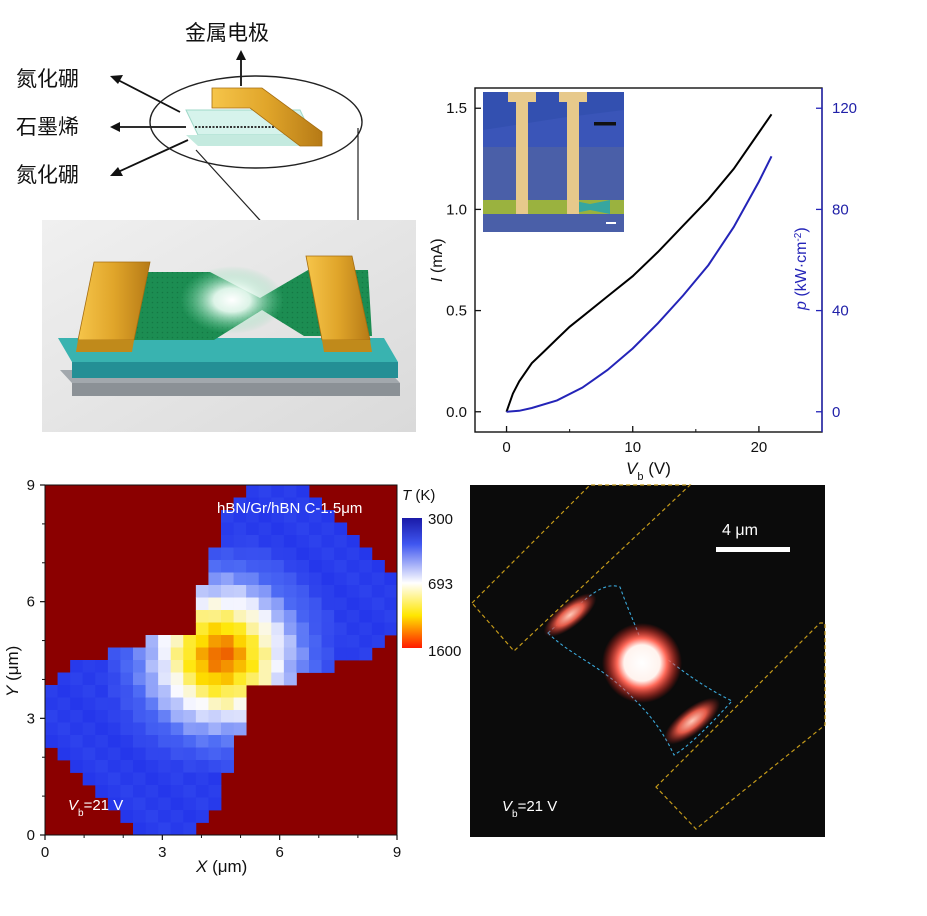 Image resolution: width=927 pixels, height=916 pixels. Describe the element at coordinates (553, 162) in the screenshot. I see `micrograph-inset` at that location.